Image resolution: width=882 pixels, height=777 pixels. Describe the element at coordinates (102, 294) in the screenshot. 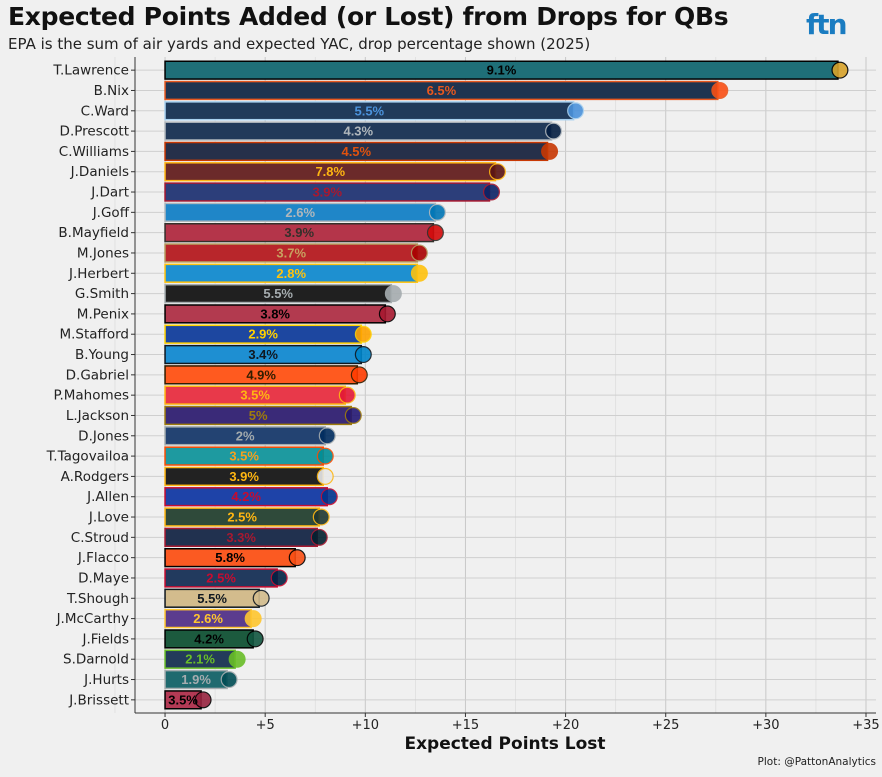

I see `y-tick-label: G.Smith` at that location.